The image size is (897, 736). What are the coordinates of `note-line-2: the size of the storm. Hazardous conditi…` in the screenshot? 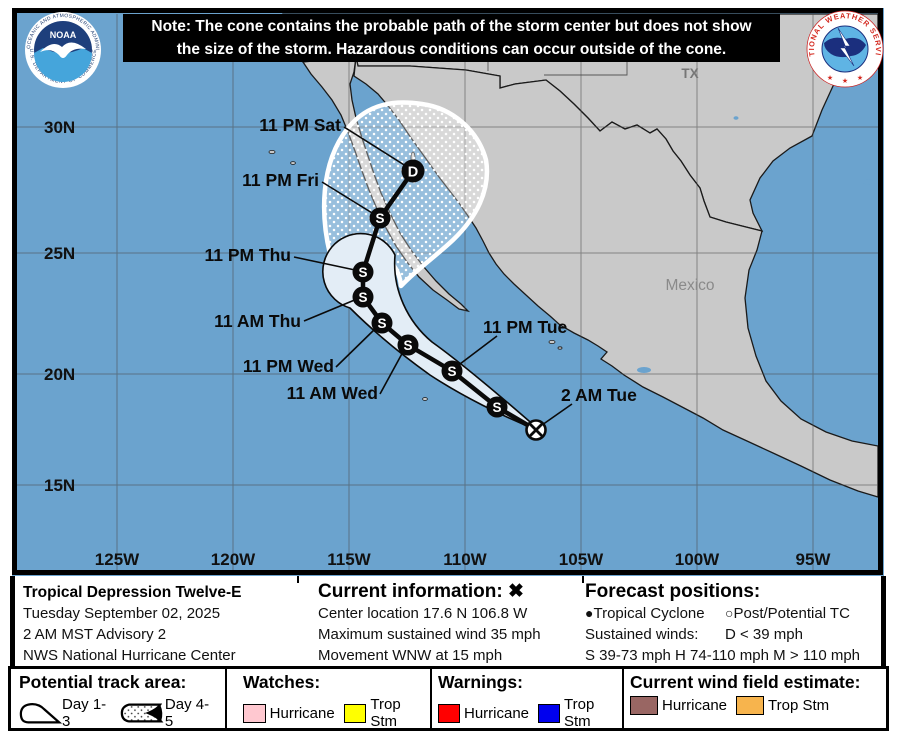 It's located at (451, 49).